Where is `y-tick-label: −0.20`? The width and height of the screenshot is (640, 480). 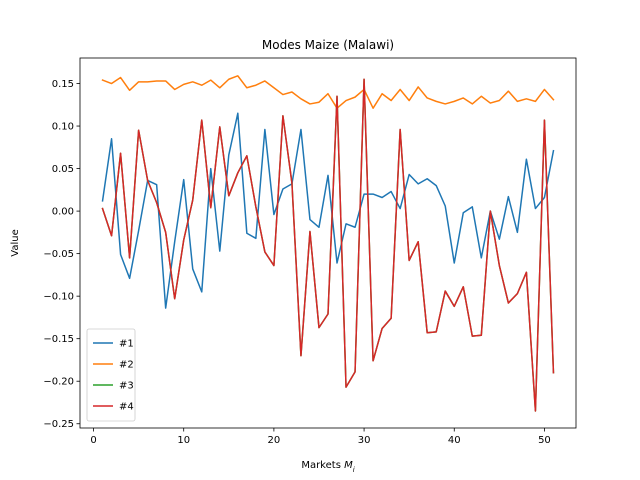
y-tick-label: −0.20 is located at coordinates (58, 382).